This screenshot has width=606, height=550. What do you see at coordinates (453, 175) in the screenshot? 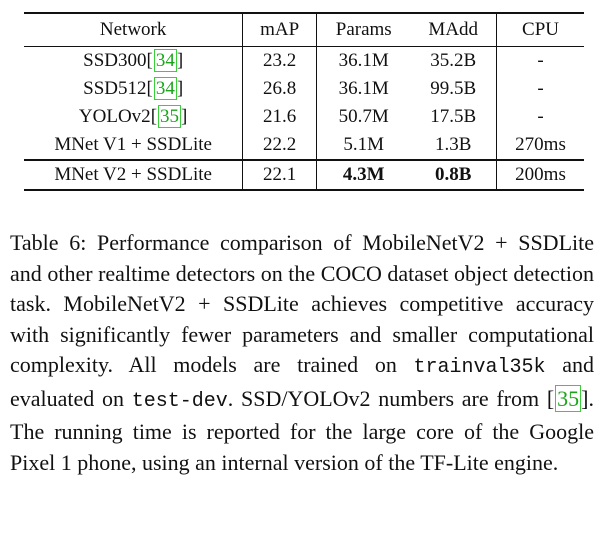
I see `cell-madd: 0.8B` at bounding box center [453, 175].